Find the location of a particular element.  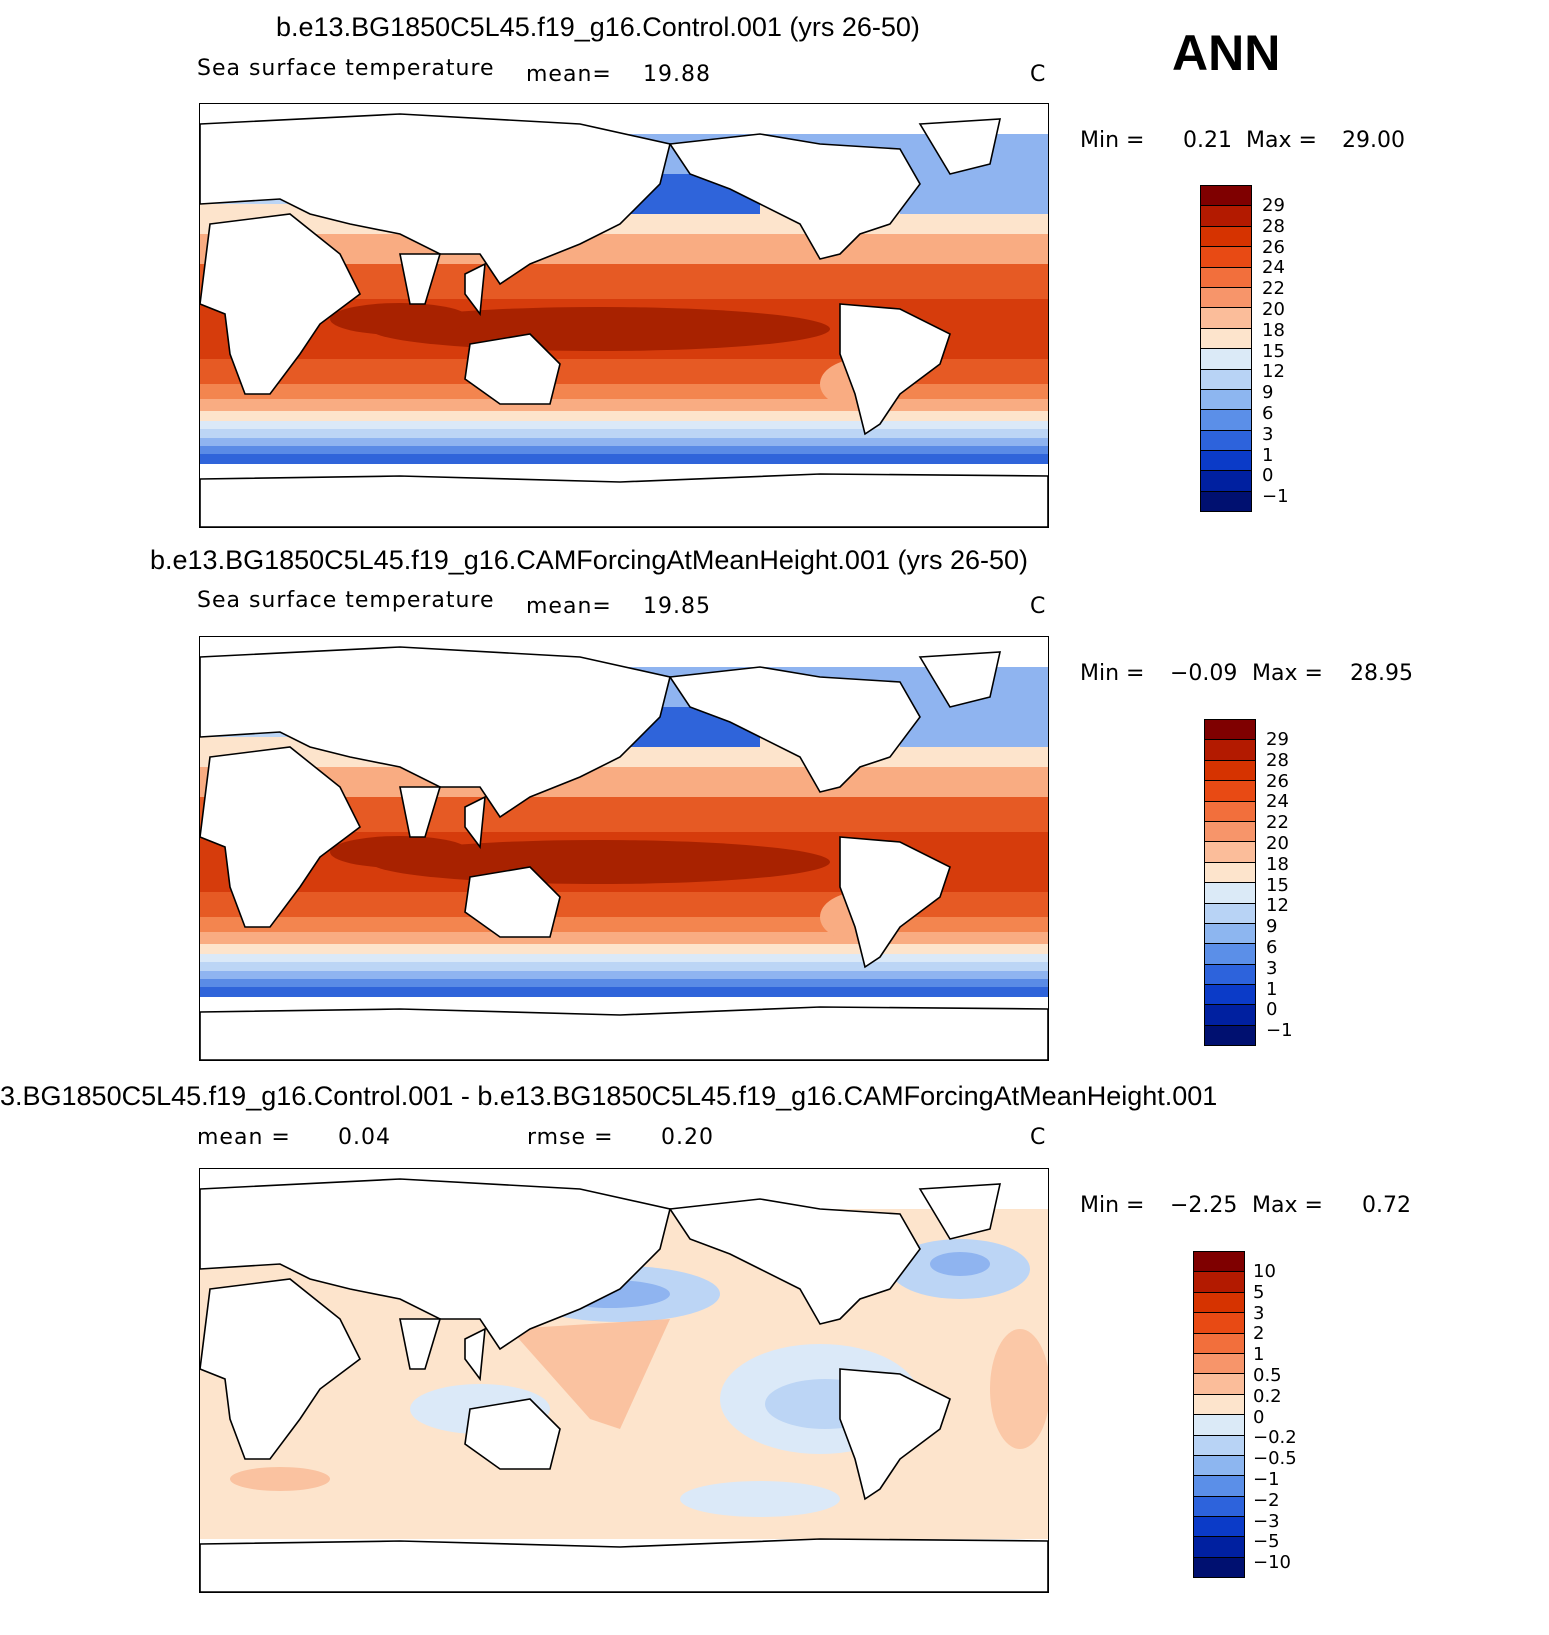

panel1-variable: Sea surface temperature is located at coordinates (346, 68).